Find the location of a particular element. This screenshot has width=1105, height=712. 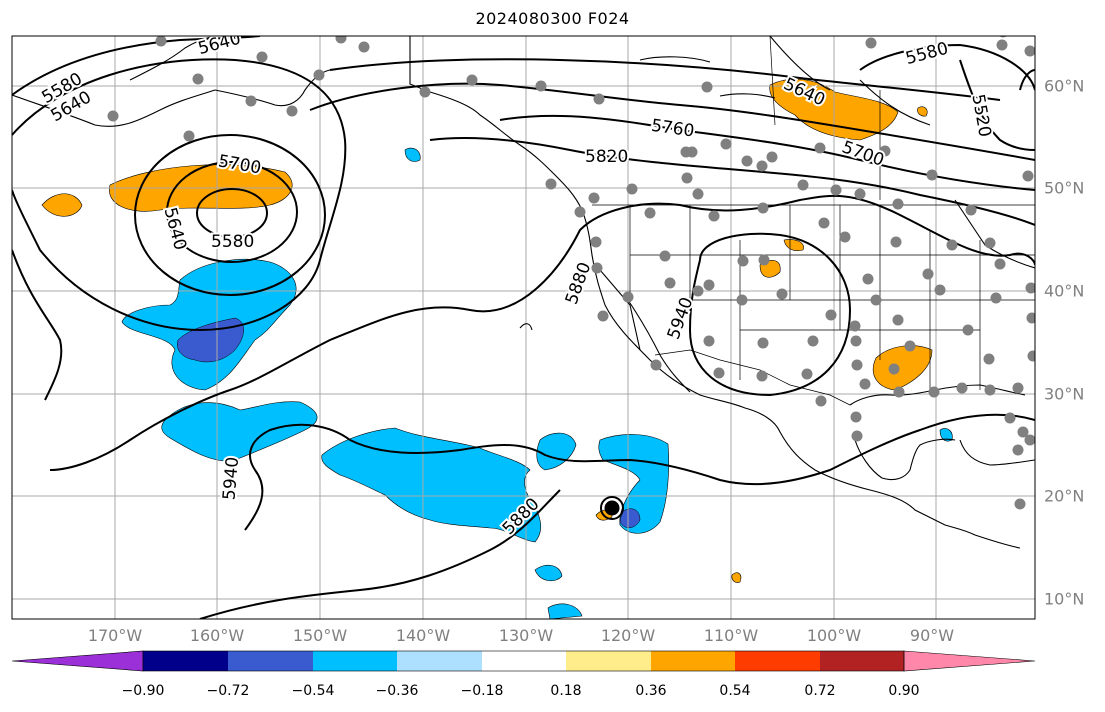

longitude-label: 120°W is located at coordinates (628, 635).